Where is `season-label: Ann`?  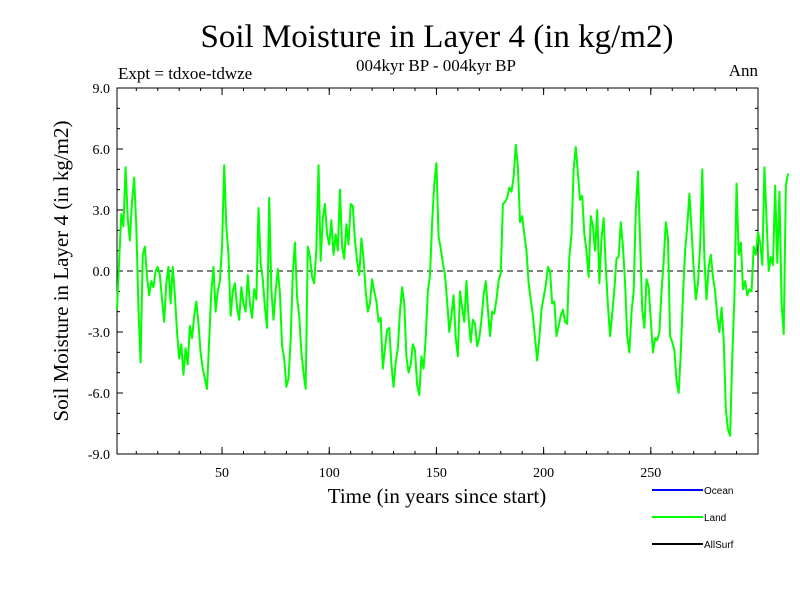
season-label: Ann is located at coordinates (744, 70).